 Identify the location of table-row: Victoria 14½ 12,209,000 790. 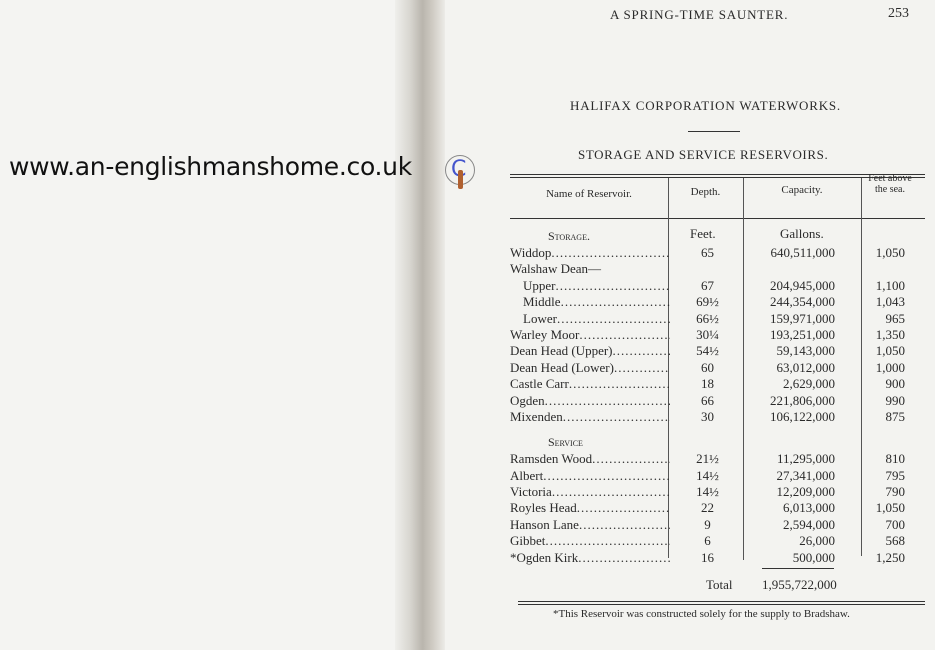
(717, 492).